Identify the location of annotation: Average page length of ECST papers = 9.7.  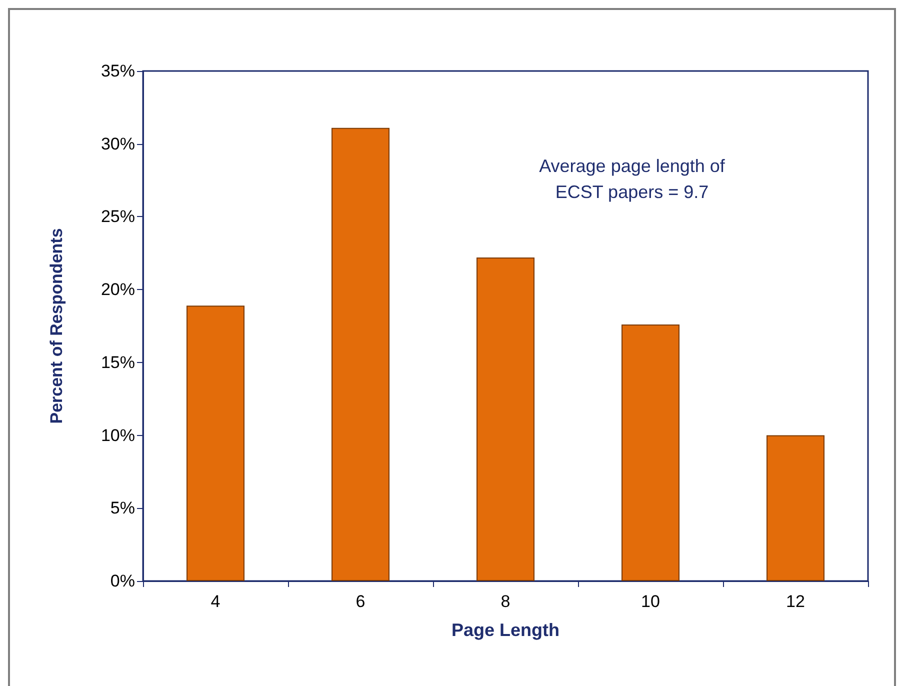
(632, 179).